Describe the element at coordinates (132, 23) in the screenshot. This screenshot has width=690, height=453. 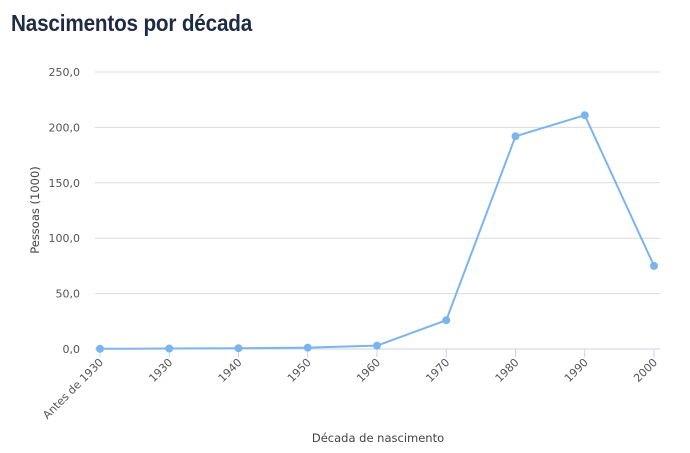
I see `chart-title: Nascimentos por década` at that location.